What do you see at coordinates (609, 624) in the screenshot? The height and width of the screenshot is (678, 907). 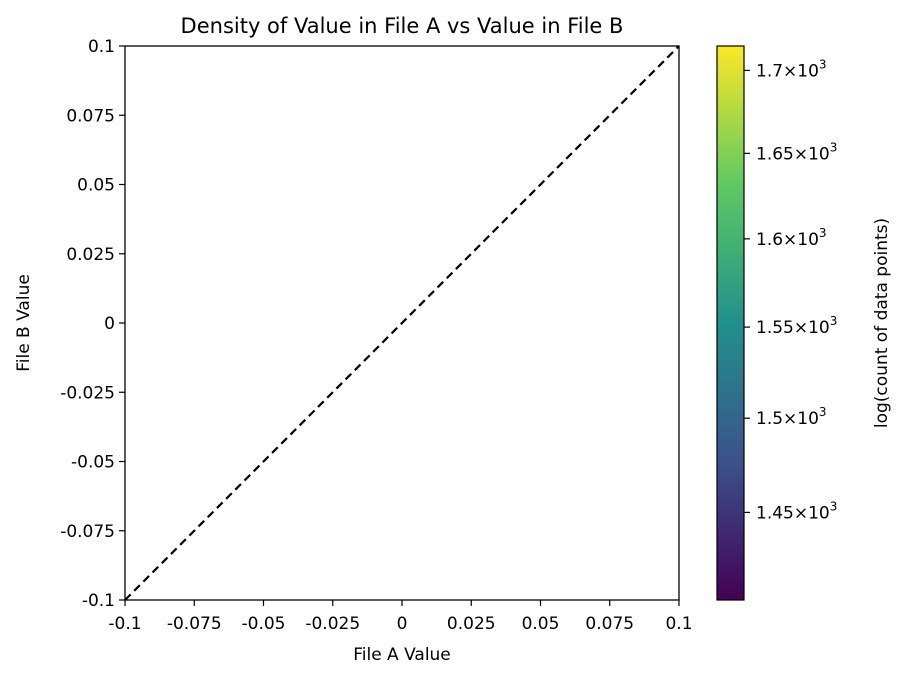 I see `x-tick-label: 0.075` at bounding box center [609, 624].